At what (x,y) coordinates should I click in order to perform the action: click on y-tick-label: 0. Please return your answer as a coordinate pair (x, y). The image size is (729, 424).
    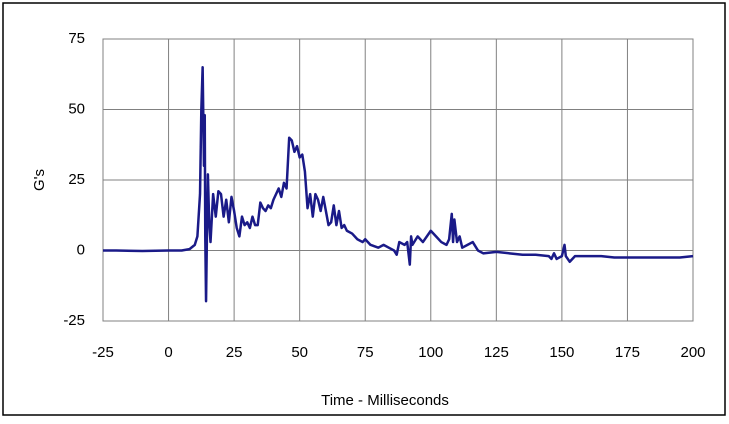
    Looking at the image, I should click on (81, 249).